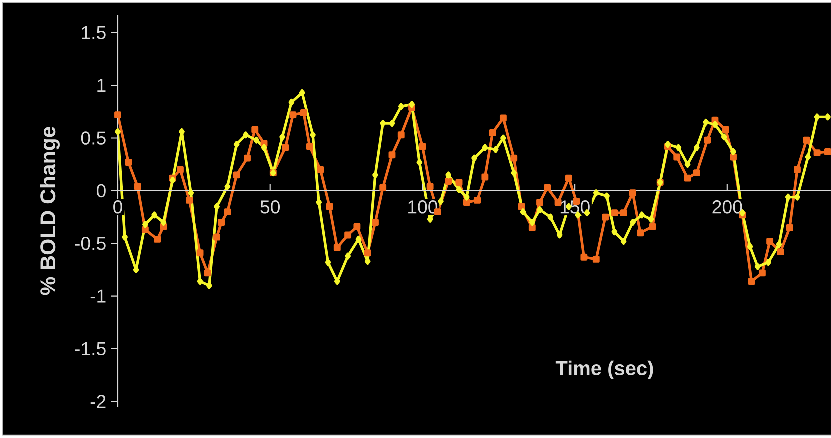 The width and height of the screenshot is (831, 438). Describe the element at coordinates (727, 207) in the screenshot. I see `x-tick-label: 200` at that location.